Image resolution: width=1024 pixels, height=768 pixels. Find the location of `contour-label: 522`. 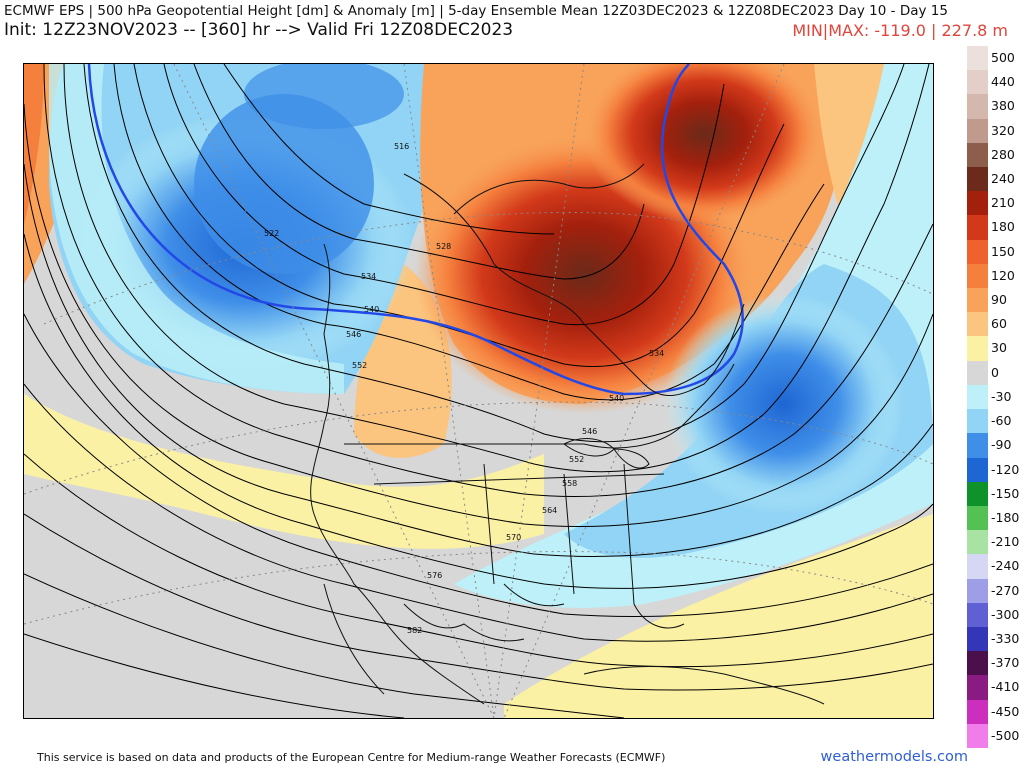

contour-label: 522 is located at coordinates (271, 233).